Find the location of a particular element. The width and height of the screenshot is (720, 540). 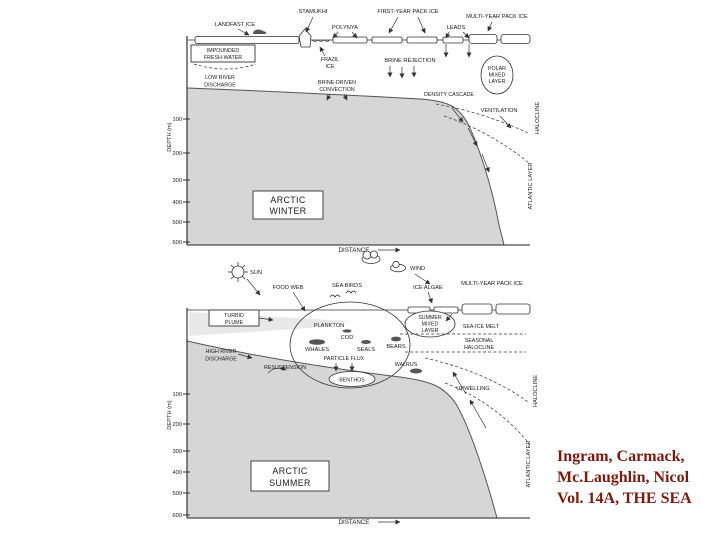

citation-line: Vol. 14A, THE SEA is located at coordinates (624, 498).